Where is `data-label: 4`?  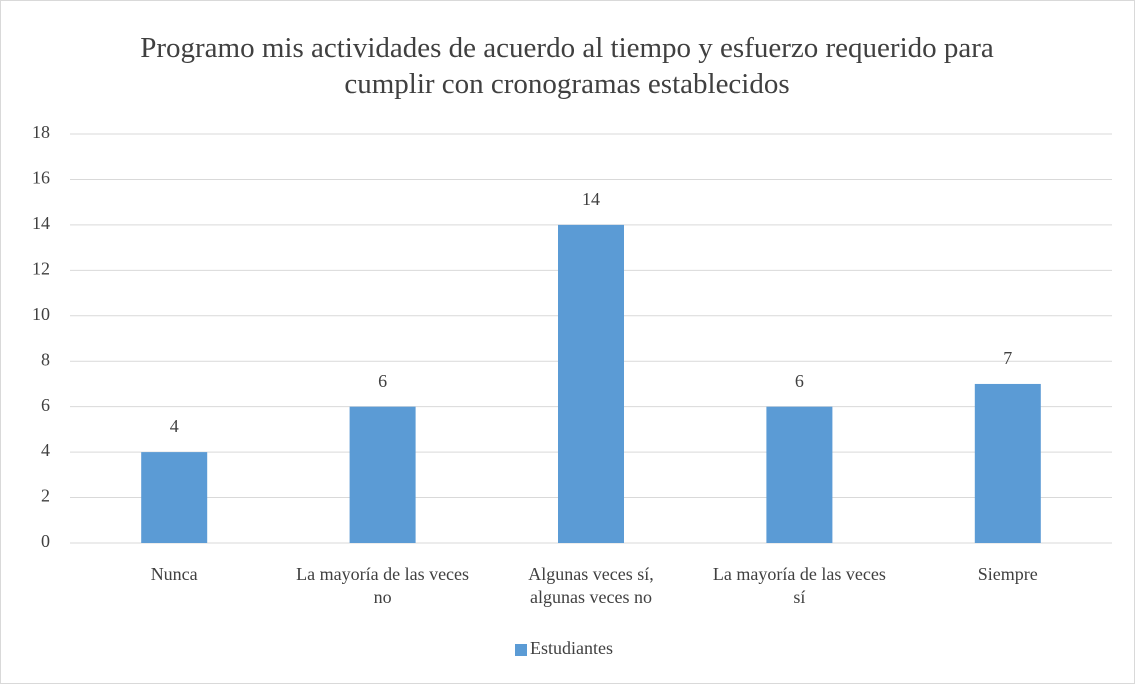 data-label: 4 is located at coordinates (174, 426).